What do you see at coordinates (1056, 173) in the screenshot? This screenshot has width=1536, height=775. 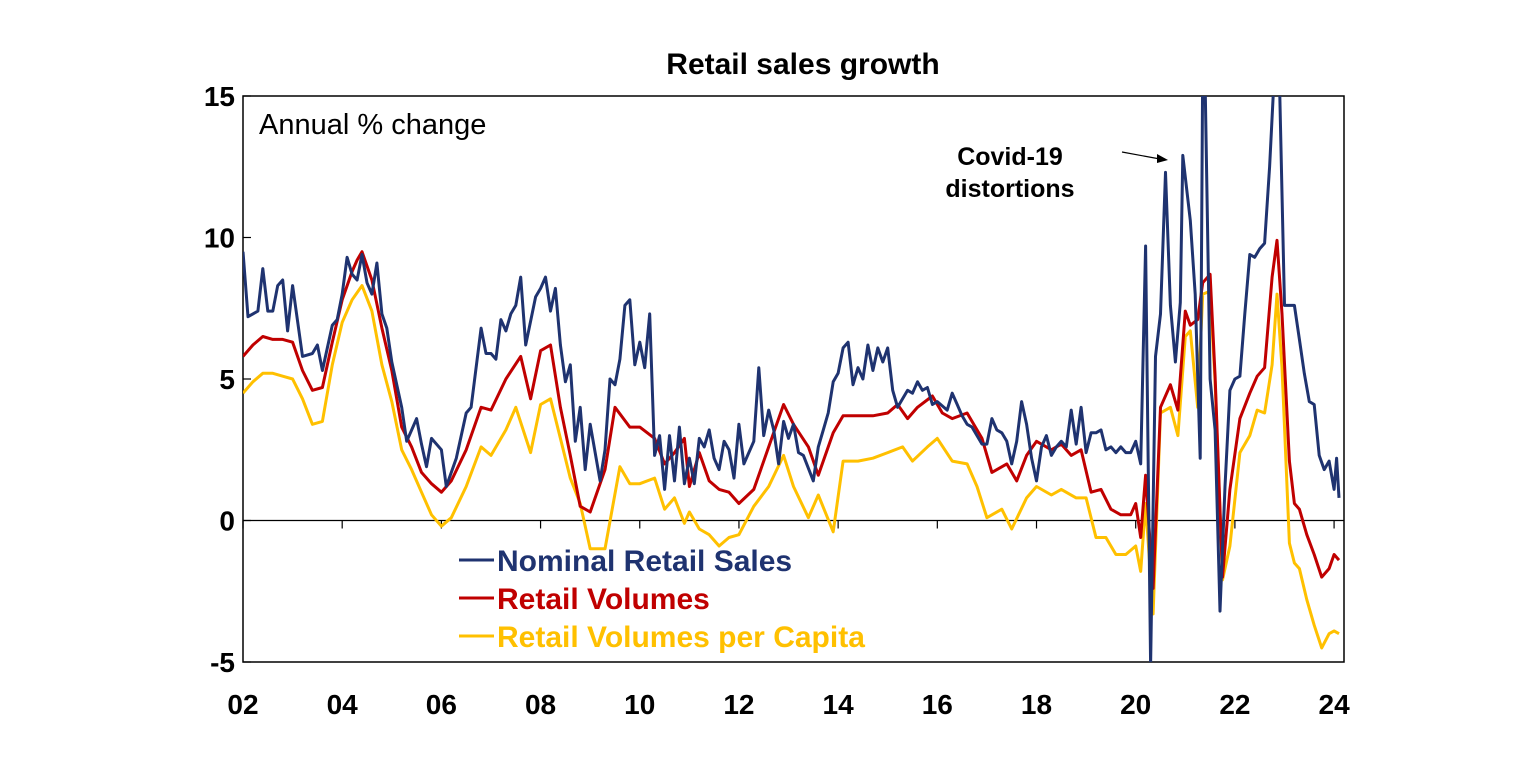 I see `covid-annotation: Covid-19 distortions` at bounding box center [1056, 173].